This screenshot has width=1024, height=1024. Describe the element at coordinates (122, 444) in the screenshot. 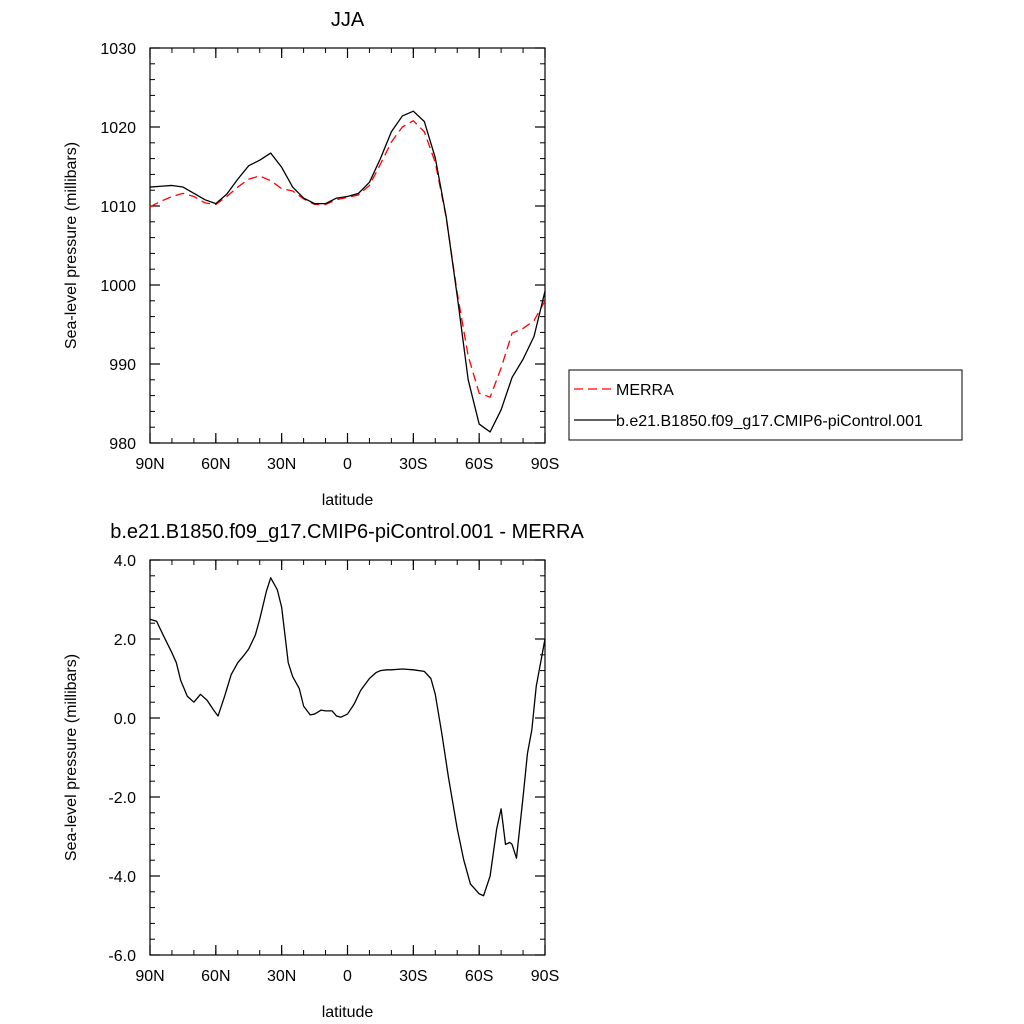

I see `y-tick-label: 980` at that location.